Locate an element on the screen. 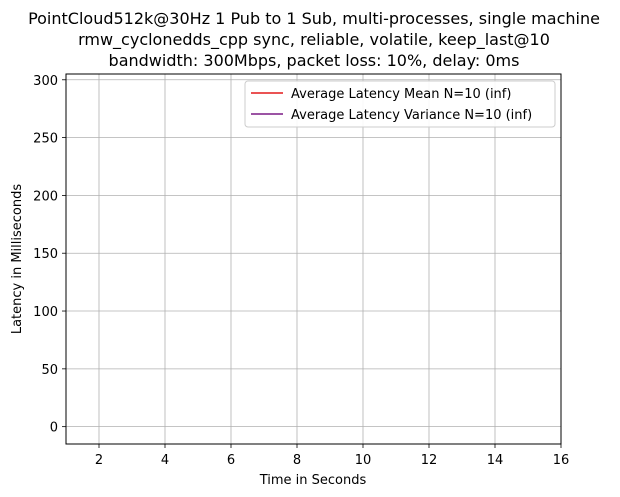 The width and height of the screenshot is (620, 497). x-axis-ticks: 2 4 6 8 10 12 14 16 is located at coordinates (332, 456).